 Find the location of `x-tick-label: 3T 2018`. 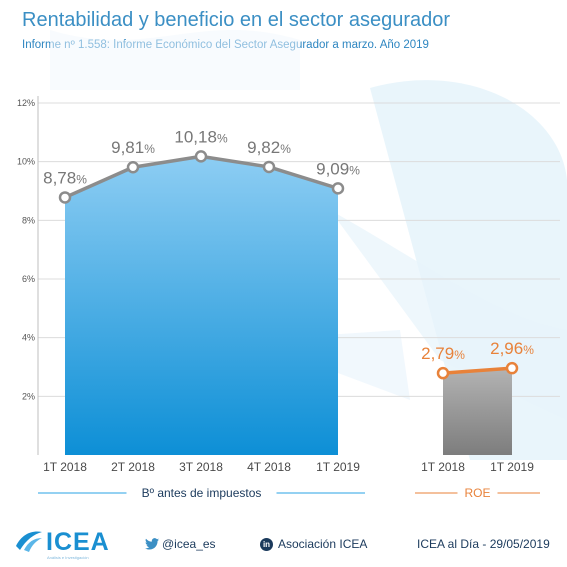

x-tick-label: 3T 2018 is located at coordinates (201, 467).